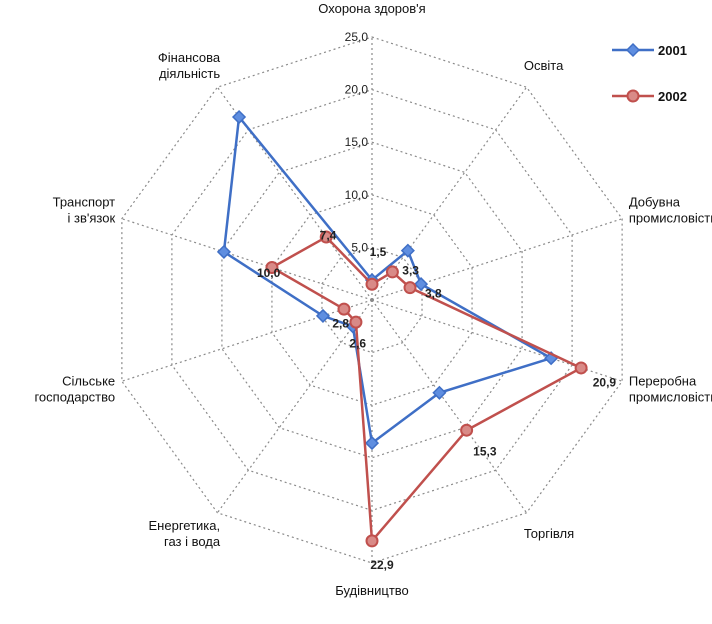 The width and height of the screenshot is (712, 624). I want to click on data-label: 2,6, so click(357, 343).